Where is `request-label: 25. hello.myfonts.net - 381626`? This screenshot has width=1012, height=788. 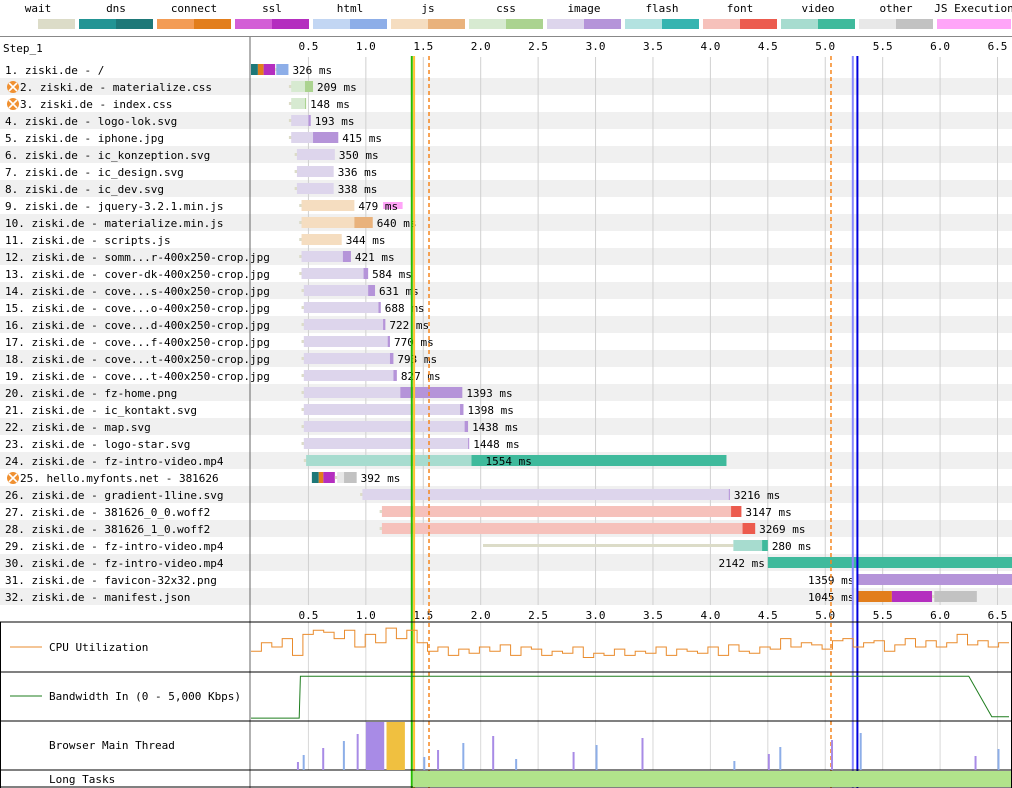
request-label: 25. hello.myfonts.net - 381626 is located at coordinates (119, 478).